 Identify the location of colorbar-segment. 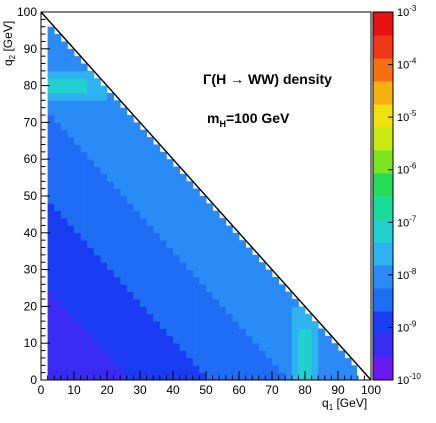
(383, 231).